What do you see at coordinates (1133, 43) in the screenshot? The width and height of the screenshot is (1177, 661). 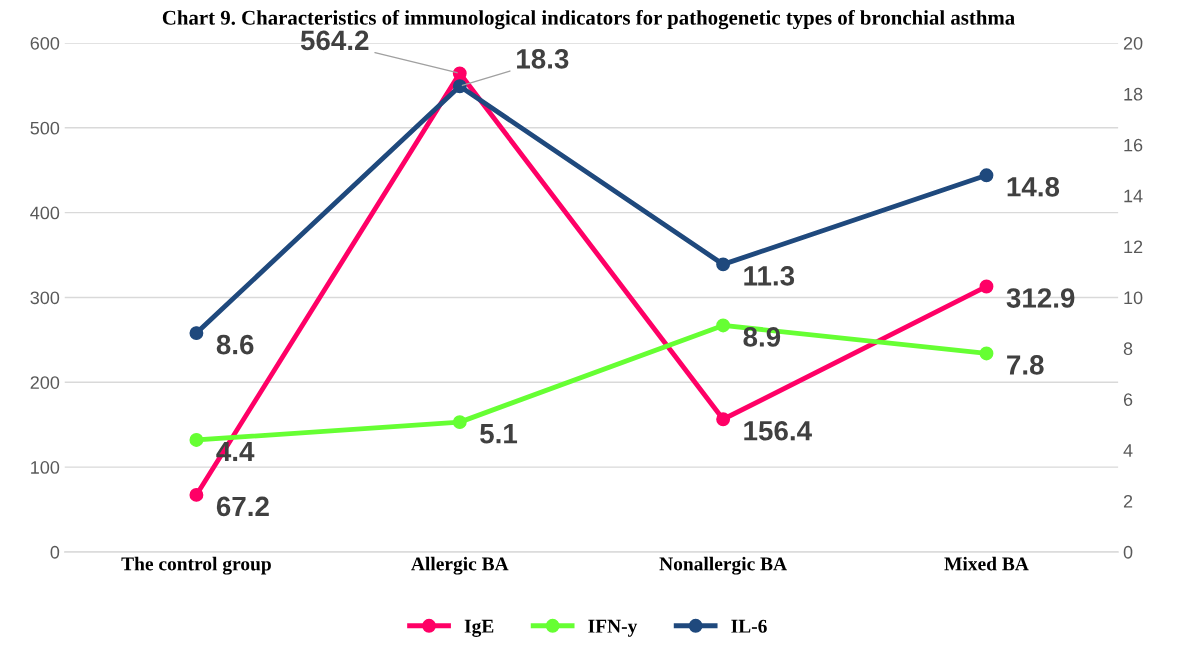 I see `y2-tick-label: 20` at bounding box center [1133, 43].